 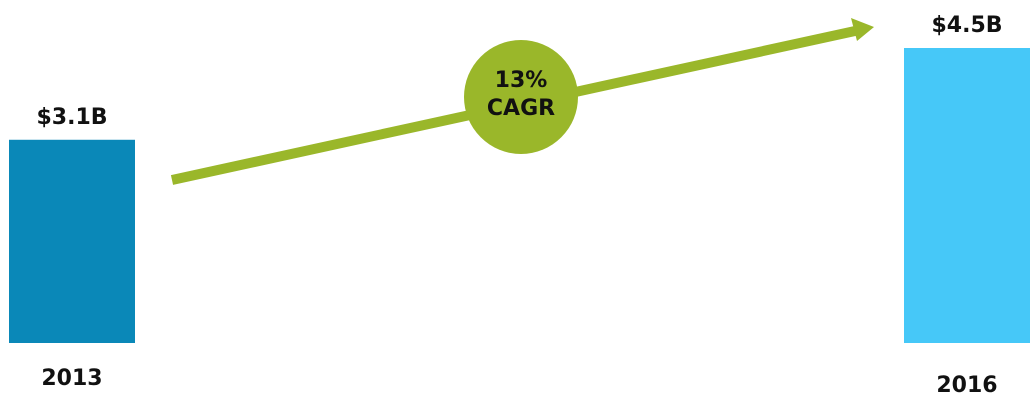 What do you see at coordinates (966, 385) in the screenshot?
I see `category-label-2016: 2016` at bounding box center [966, 385].